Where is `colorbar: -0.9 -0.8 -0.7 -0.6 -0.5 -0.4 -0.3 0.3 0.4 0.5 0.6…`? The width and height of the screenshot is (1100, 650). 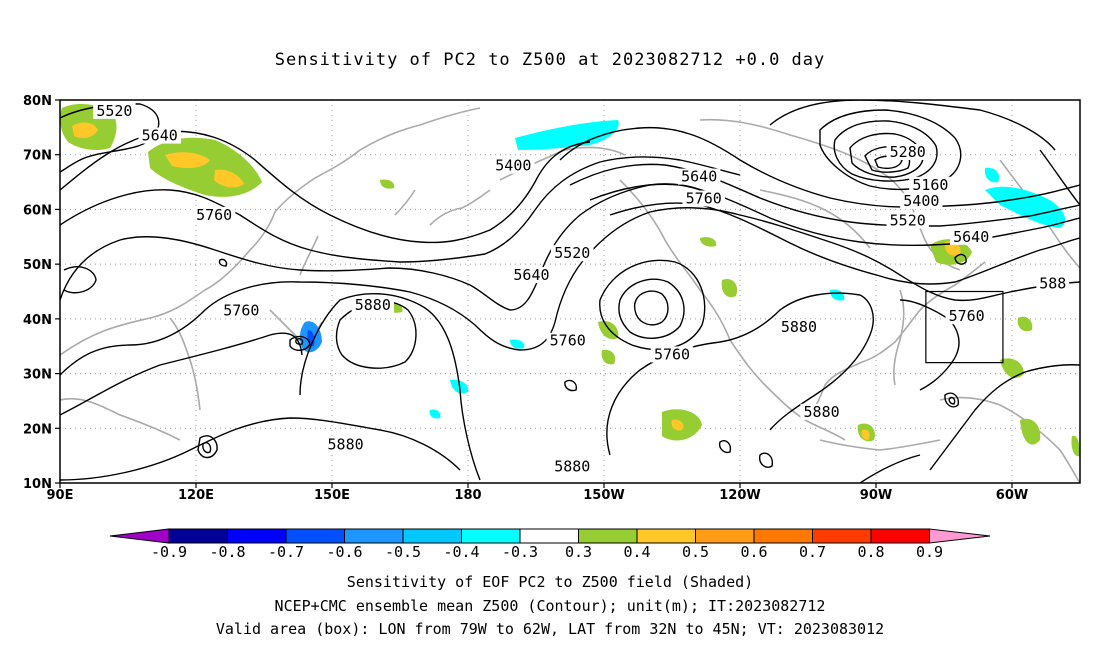
colorbar: -0.9 -0.8 -0.7 -0.6 -0.5 -0.4 -0.3 0.3 0.4 0.5 0.6… is located at coordinates (550, 544).